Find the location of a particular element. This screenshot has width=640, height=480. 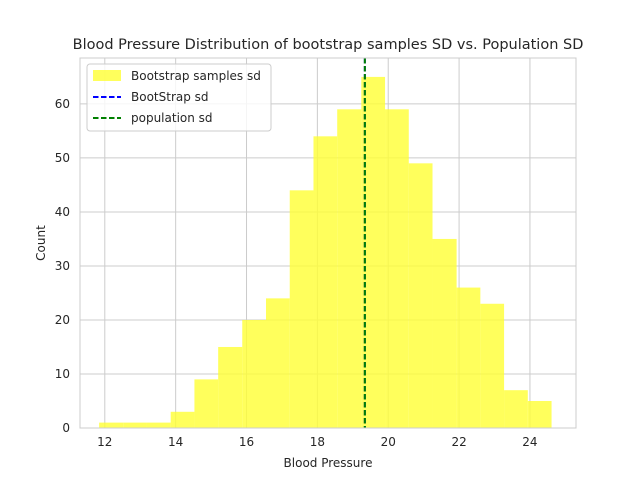

x-tick-label: 14 is located at coordinates (175, 442).